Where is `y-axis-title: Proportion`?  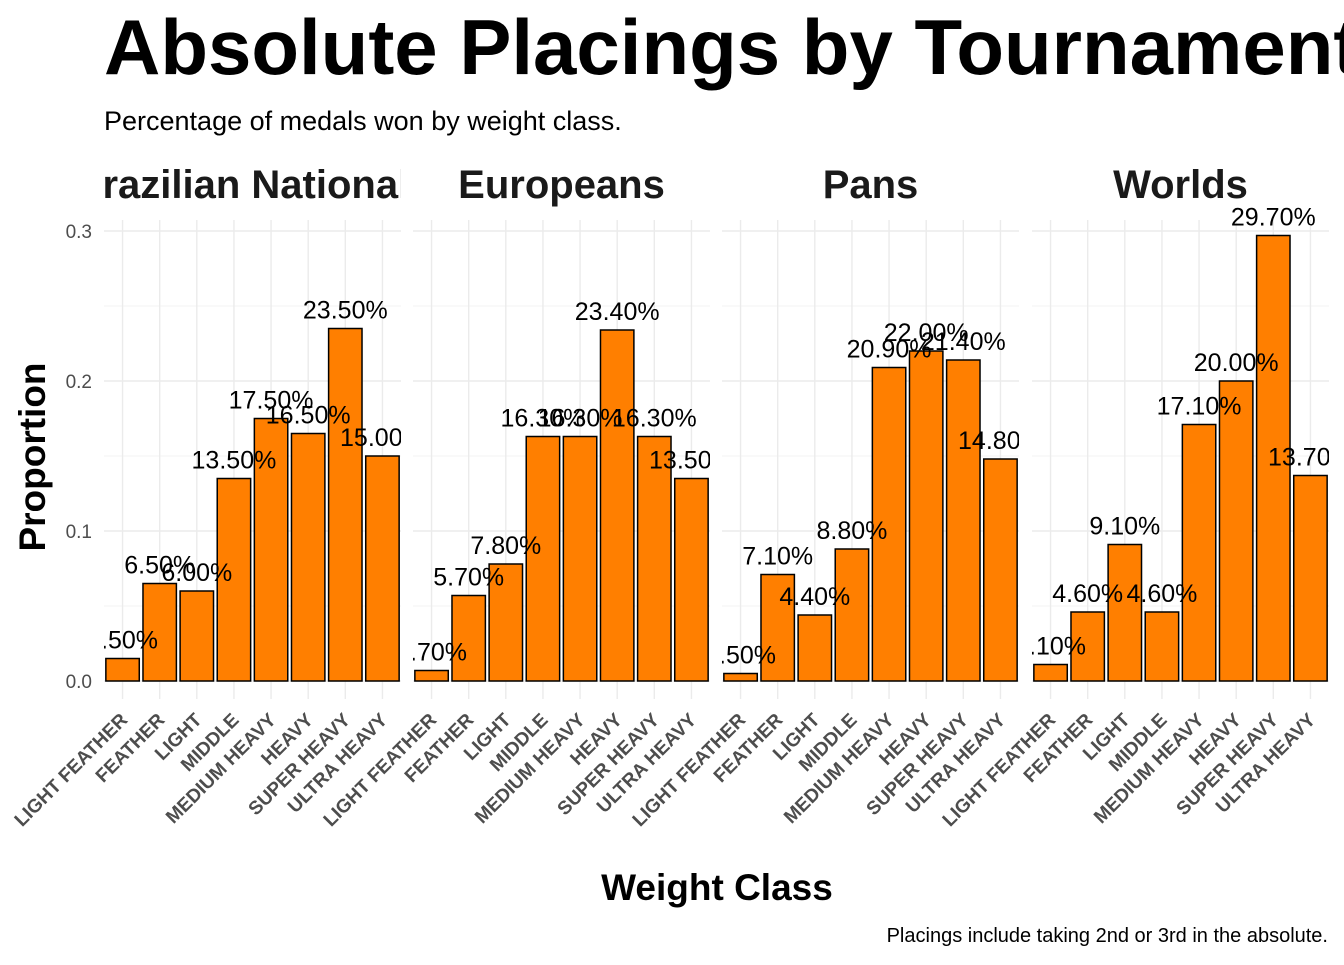 y-axis-title: Proportion is located at coordinates (32, 456).